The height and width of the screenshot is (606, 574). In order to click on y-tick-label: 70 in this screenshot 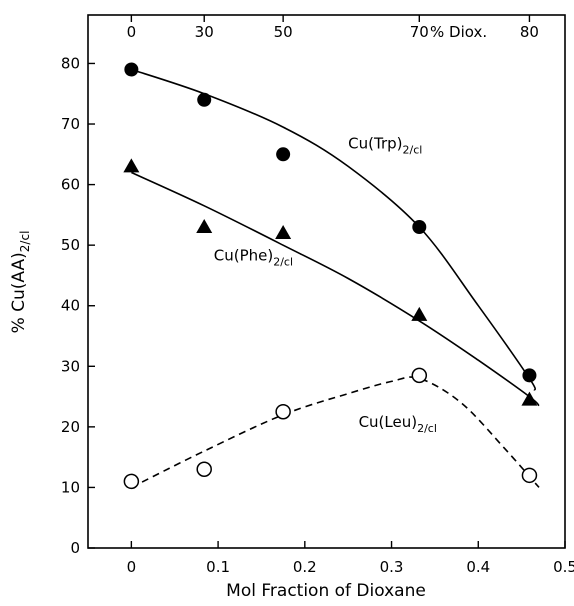, I will do `click(70, 124)`.